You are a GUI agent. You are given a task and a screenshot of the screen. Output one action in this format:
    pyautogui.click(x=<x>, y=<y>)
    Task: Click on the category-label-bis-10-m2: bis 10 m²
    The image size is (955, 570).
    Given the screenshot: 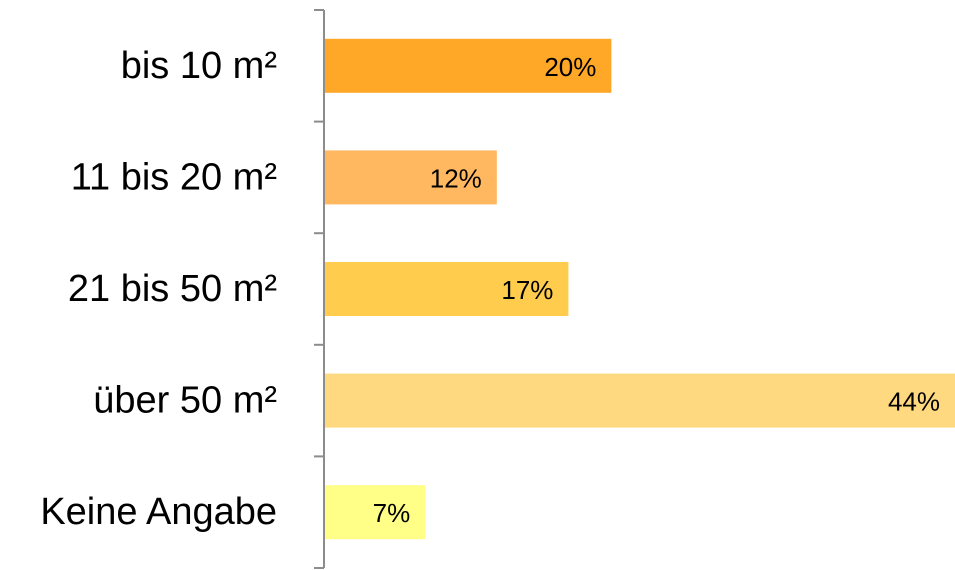 What is the action you would take?
    pyautogui.click(x=199, y=66)
    